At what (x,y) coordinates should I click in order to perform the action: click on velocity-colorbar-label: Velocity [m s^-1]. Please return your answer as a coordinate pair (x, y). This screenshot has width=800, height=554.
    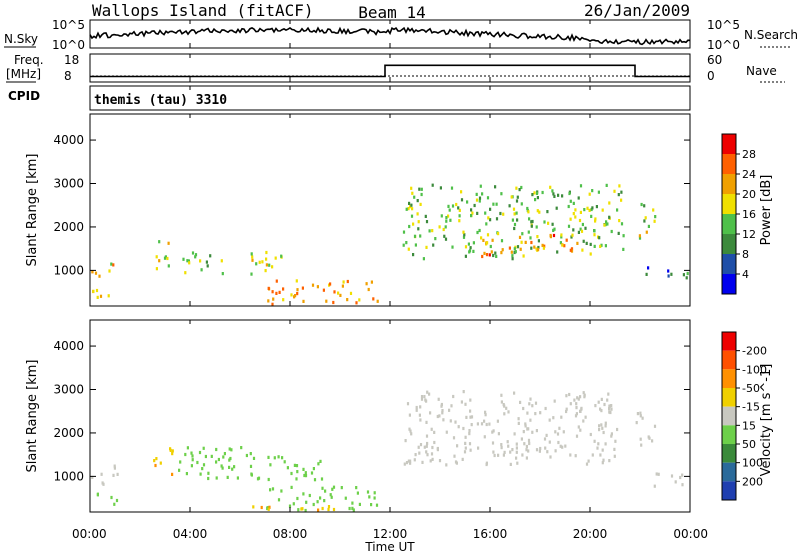
    Looking at the image, I should click on (766, 420).